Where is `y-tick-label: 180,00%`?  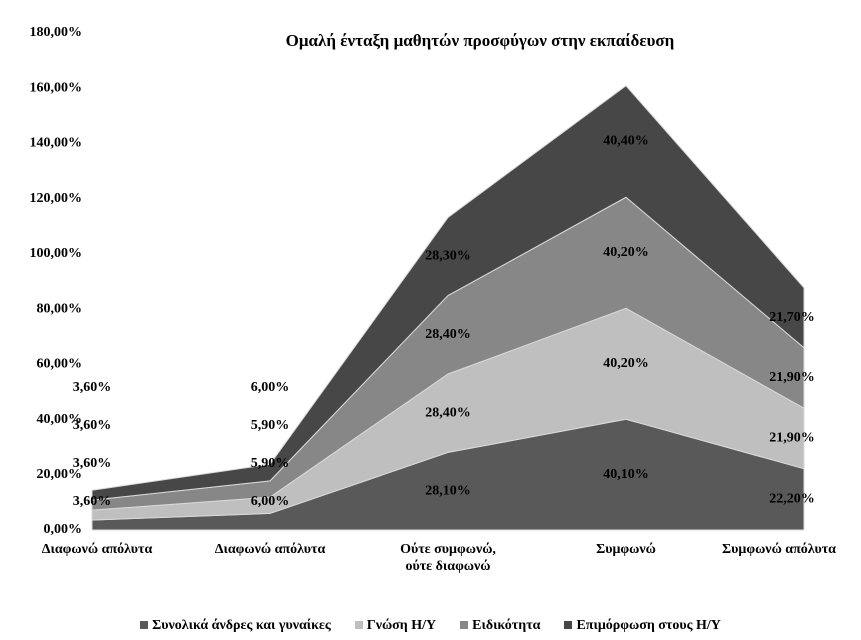 y-tick-label: 180,00% is located at coordinates (56, 32).